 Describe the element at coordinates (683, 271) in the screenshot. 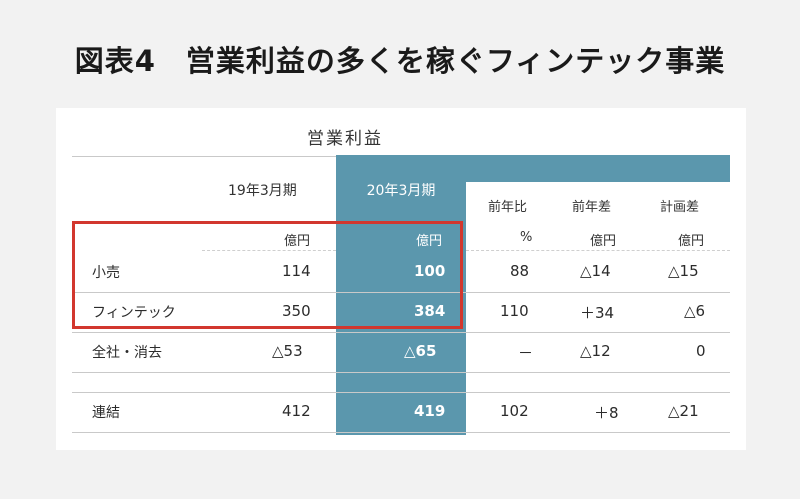

I see `cell-retail-plan-diff: △15` at that location.